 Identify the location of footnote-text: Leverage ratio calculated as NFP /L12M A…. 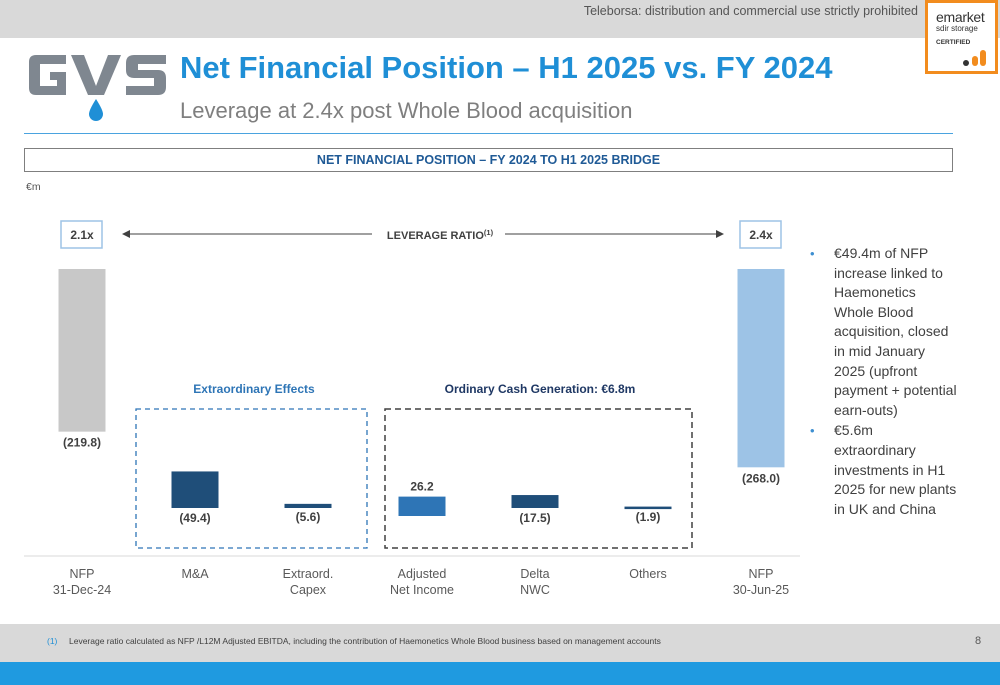
(365, 641).